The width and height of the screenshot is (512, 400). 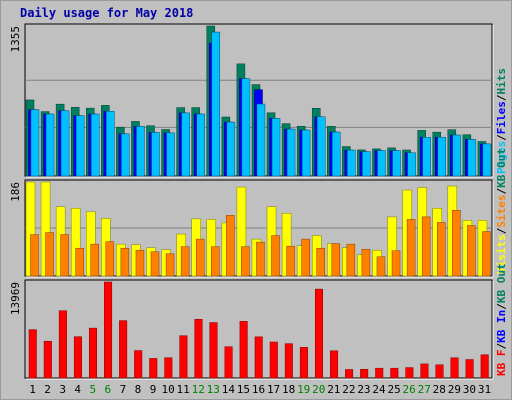 I want to click on day-label: 4, so click(x=77, y=389).